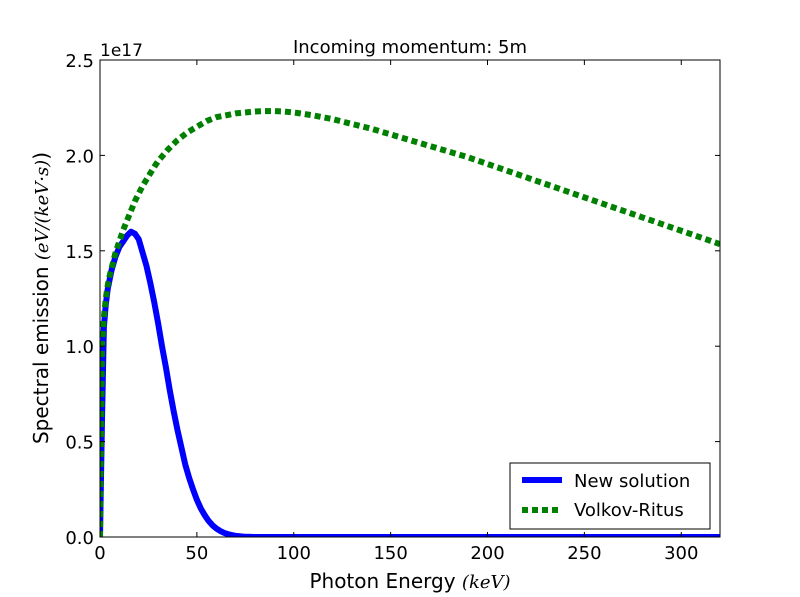 This screenshot has width=800, height=597. What do you see at coordinates (79, 443) in the screenshot?
I see `y-tick-label: 0.5` at bounding box center [79, 443].